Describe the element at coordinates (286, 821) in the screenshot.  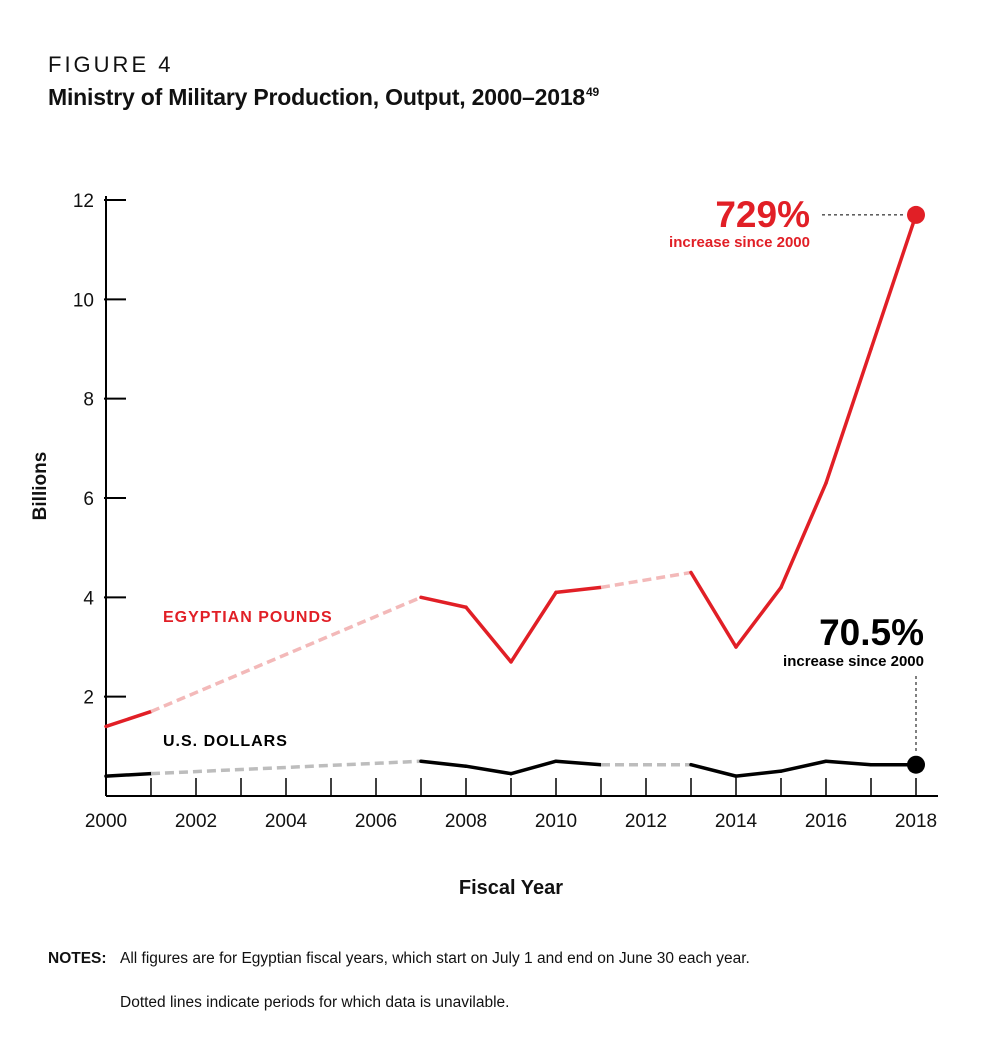
I see `x-tick-label: 2004` at that location.